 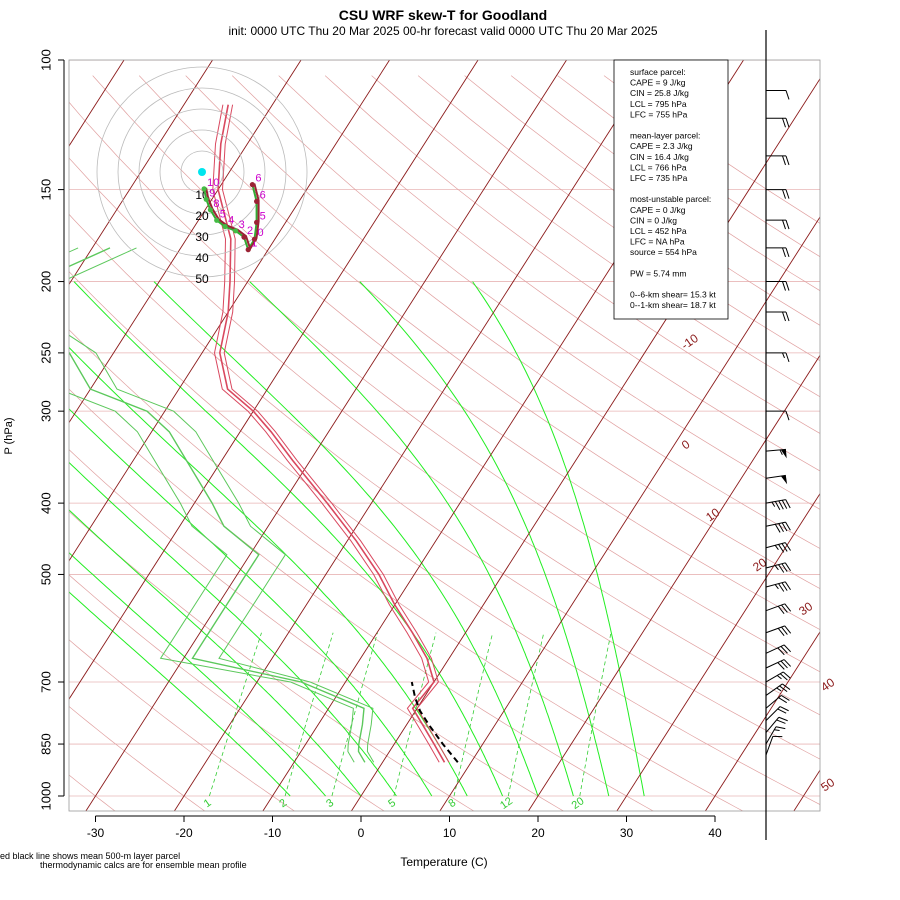 I want to click on info-box-line: surface parcel:, so click(x=658, y=72).